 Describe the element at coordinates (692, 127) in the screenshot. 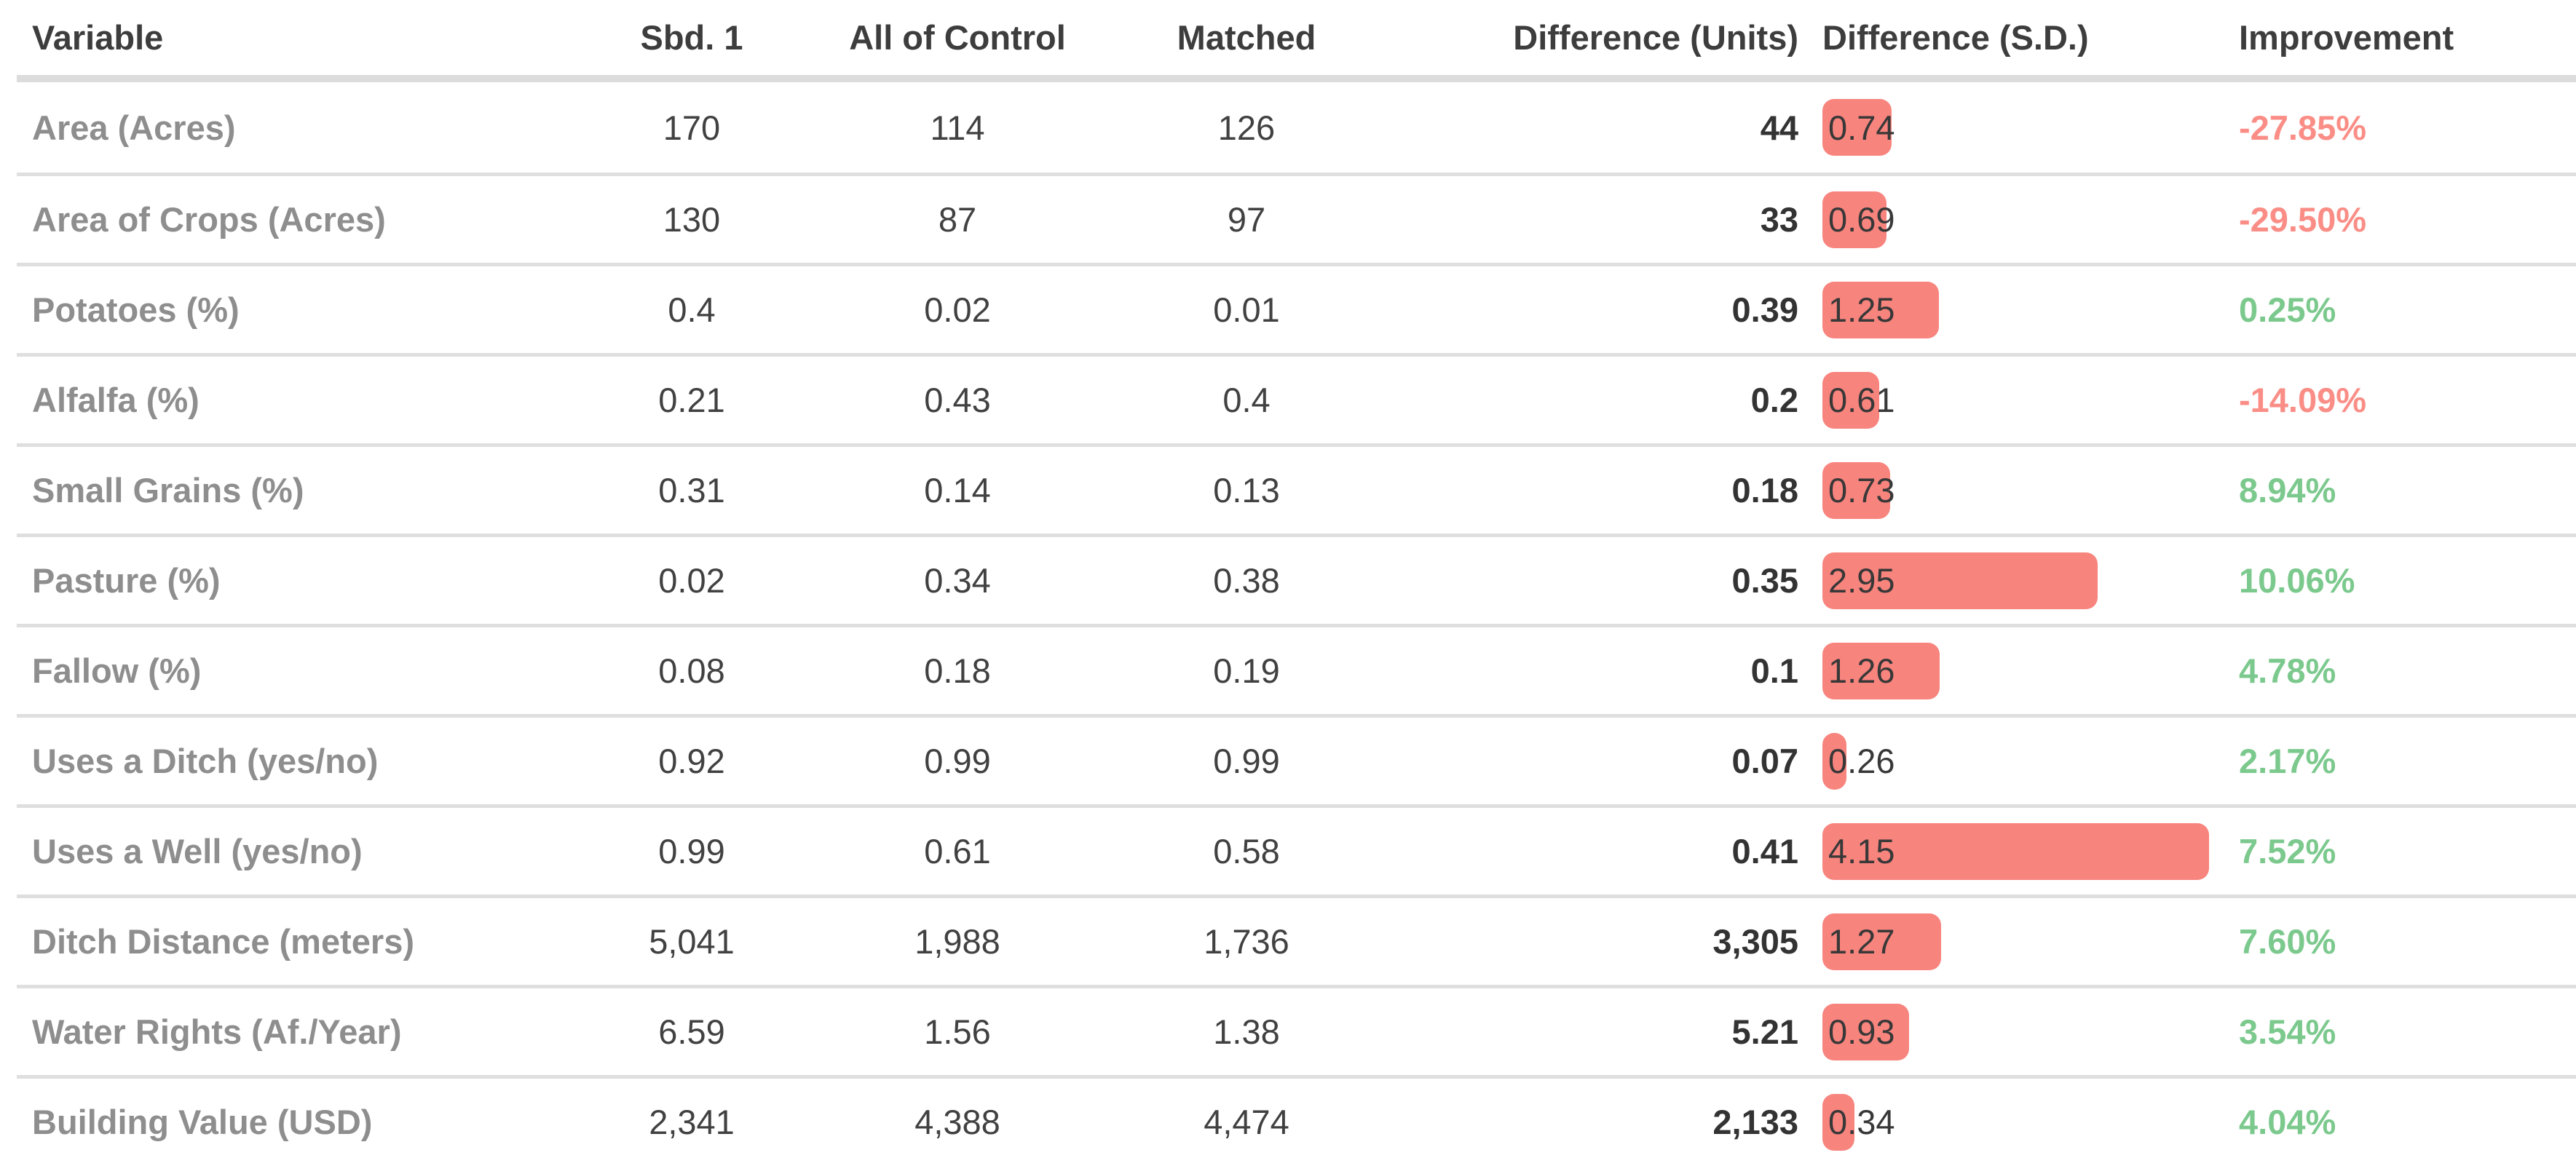

I see `sbd1-value: 170` at that location.